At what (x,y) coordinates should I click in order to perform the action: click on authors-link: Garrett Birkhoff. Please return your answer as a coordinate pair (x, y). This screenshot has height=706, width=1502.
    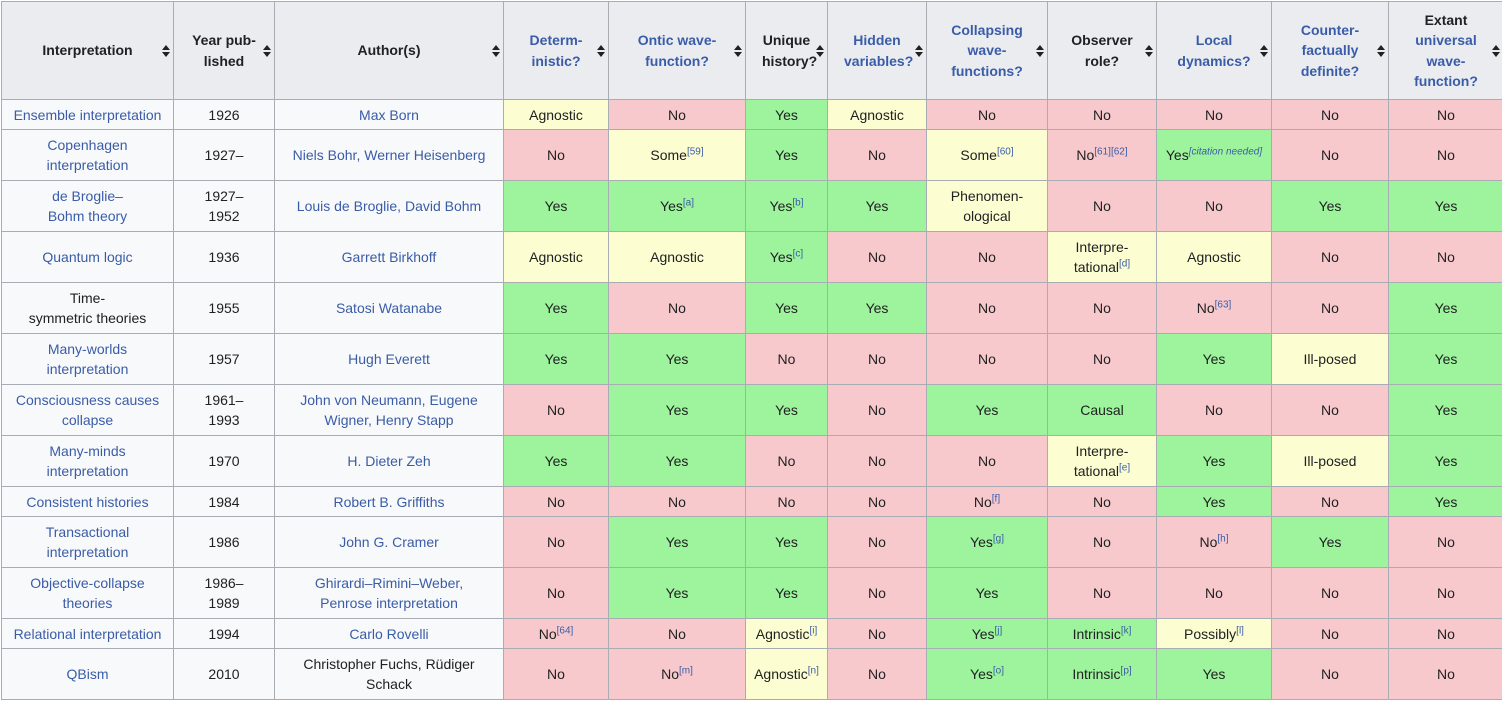
    Looking at the image, I should click on (389, 257).